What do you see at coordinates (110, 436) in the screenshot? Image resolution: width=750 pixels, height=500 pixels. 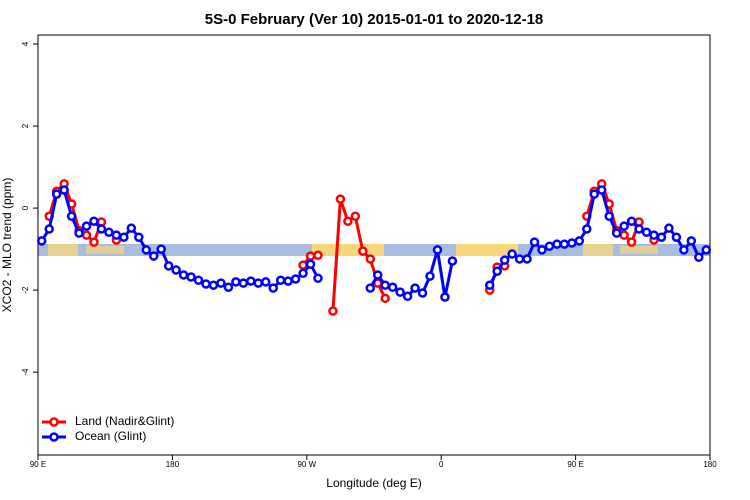 I see `legend-label: Ocean (Glint)` at bounding box center [110, 436].